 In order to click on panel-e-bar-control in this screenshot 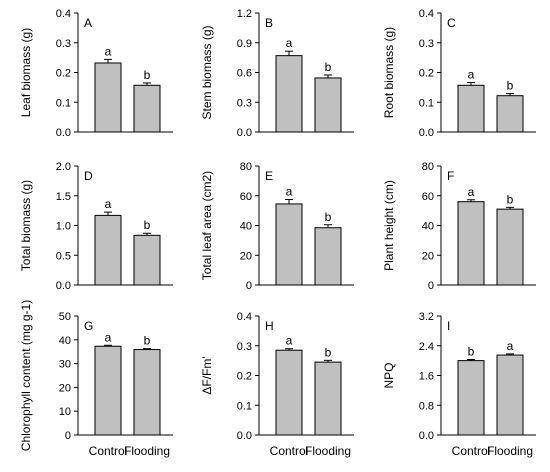, I will do `click(289, 244)`.